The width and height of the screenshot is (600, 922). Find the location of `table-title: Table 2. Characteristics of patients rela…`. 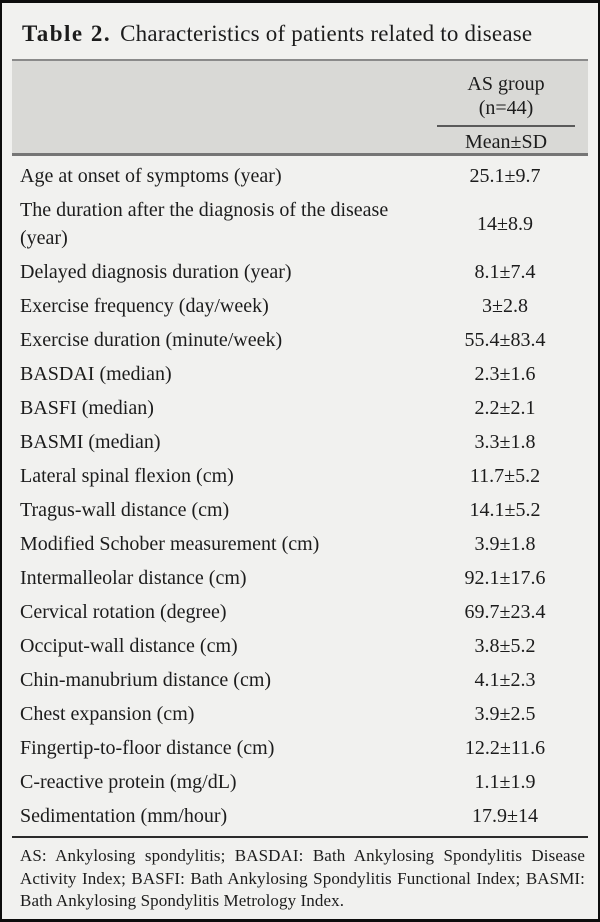

table-title: Table 2. Characteristics of patients rela… is located at coordinates (300, 31).